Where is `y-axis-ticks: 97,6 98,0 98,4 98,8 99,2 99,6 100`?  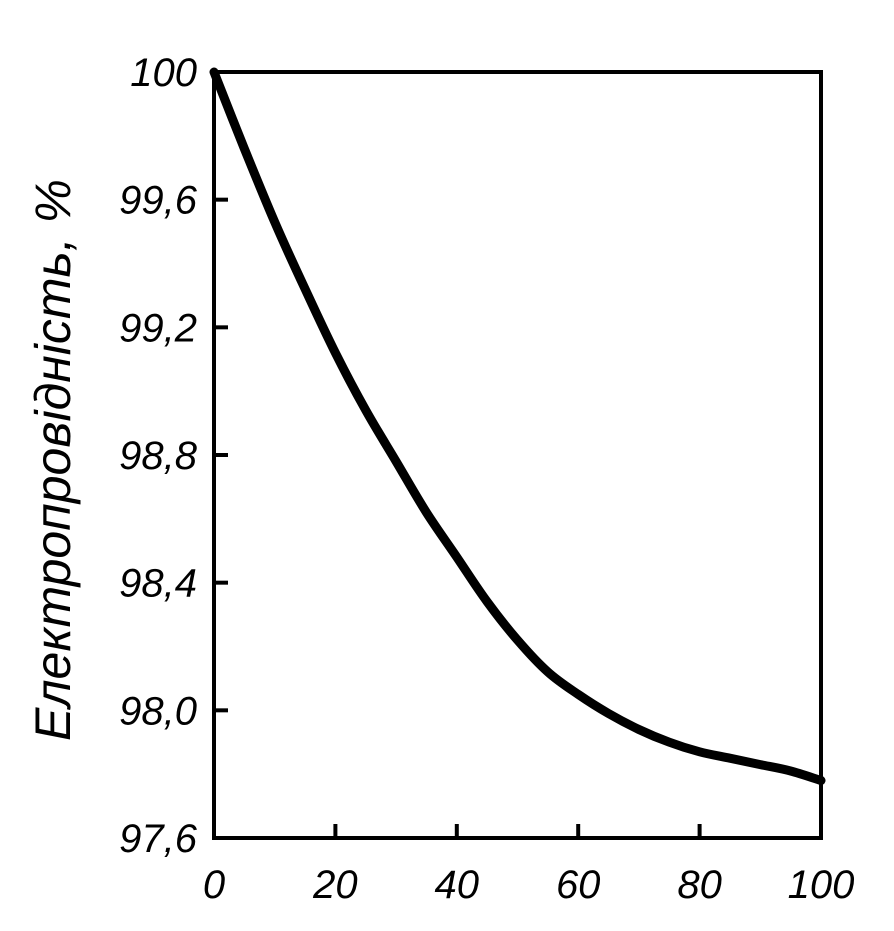 y-axis-ticks: 97,6 98,0 98,4 98,8 99,2 99,6 100 is located at coordinates (173, 456).